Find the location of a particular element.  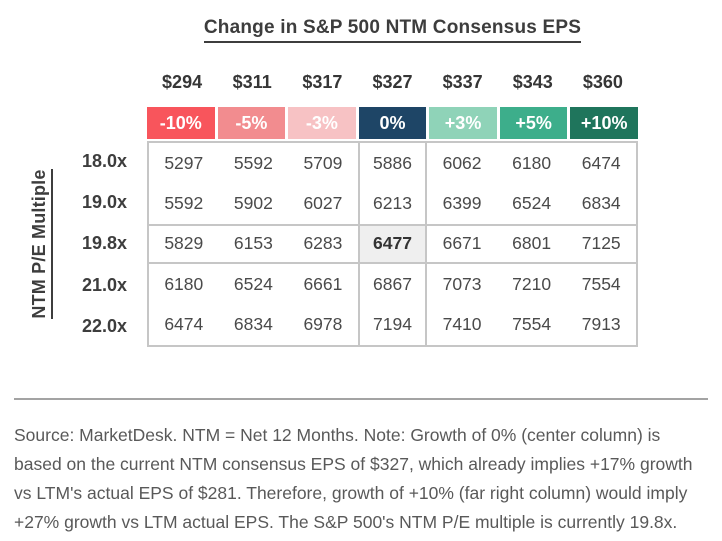

table-cell: 6399 is located at coordinates (462, 203).